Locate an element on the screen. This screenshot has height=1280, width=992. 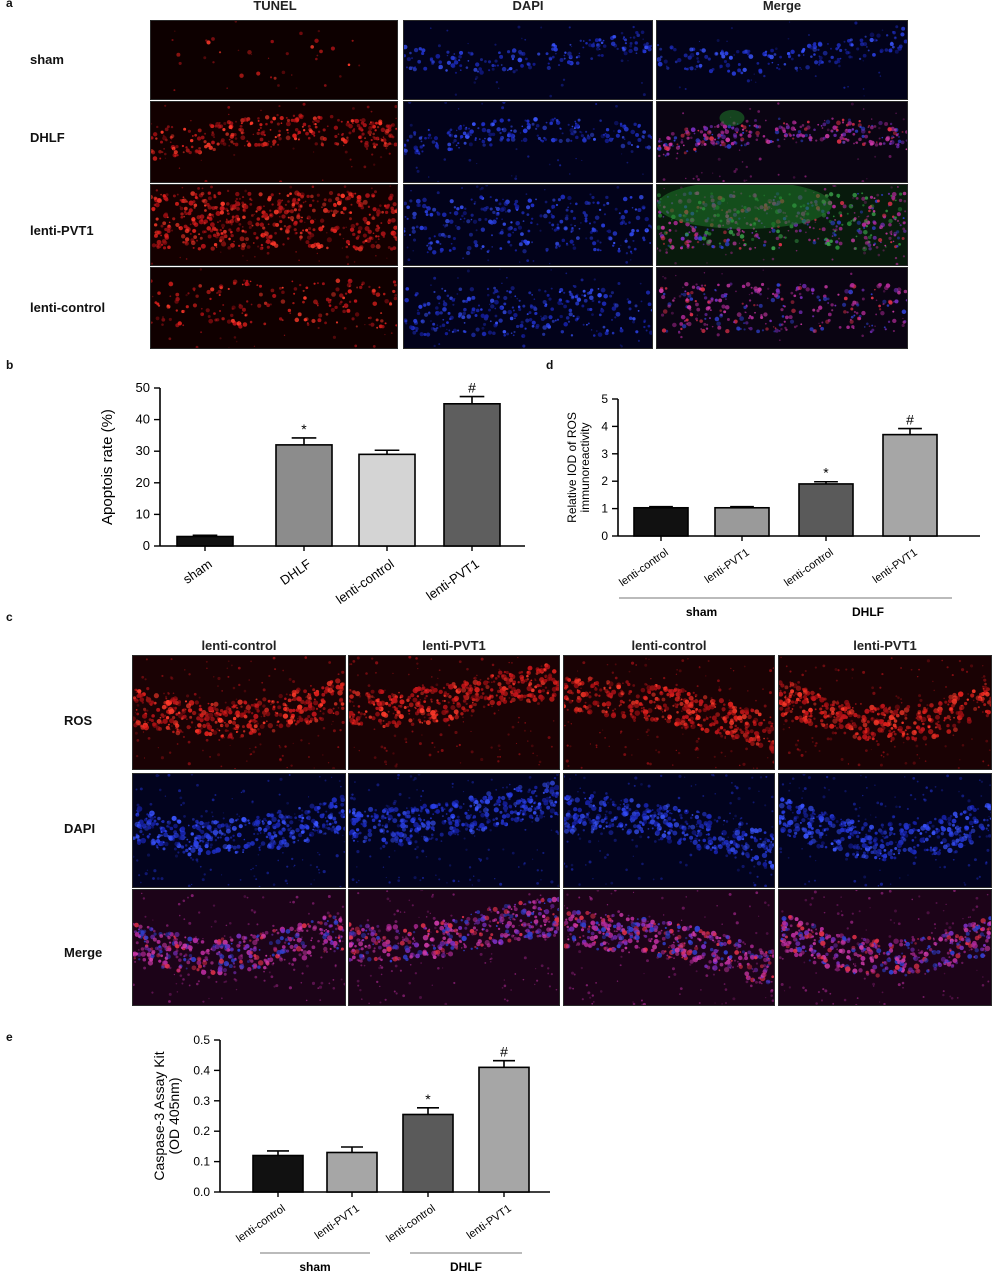
y-tick-label: 40 is located at coordinates (143, 419).